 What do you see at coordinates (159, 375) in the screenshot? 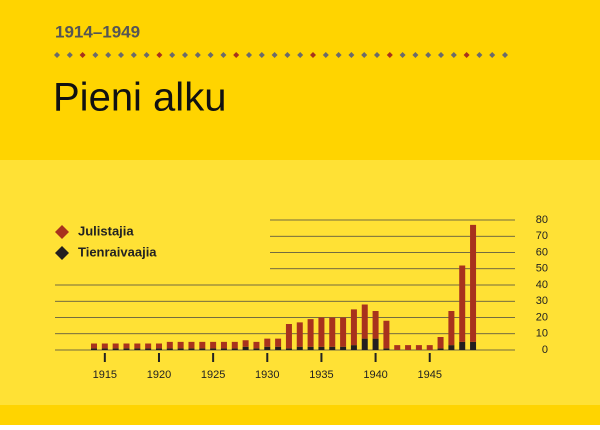
I see `x-tick-label: 1920` at bounding box center [159, 375].